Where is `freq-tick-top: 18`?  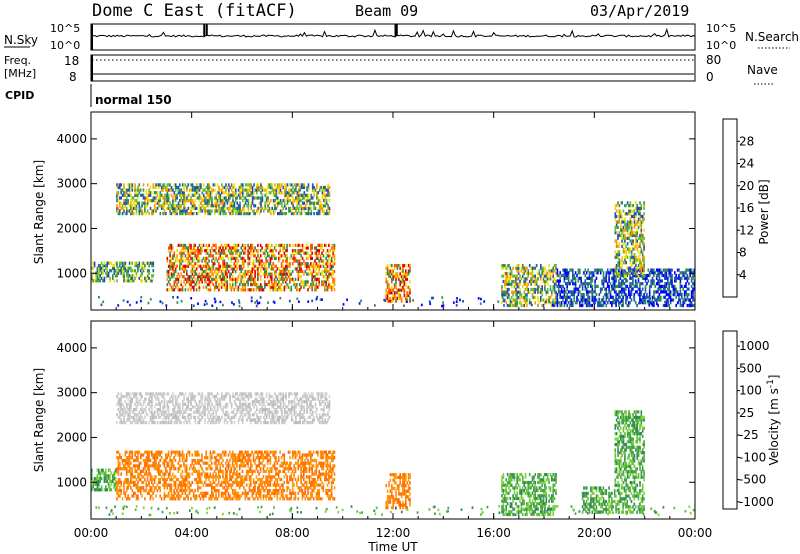 freq-tick-top: 18 is located at coordinates (71, 61).